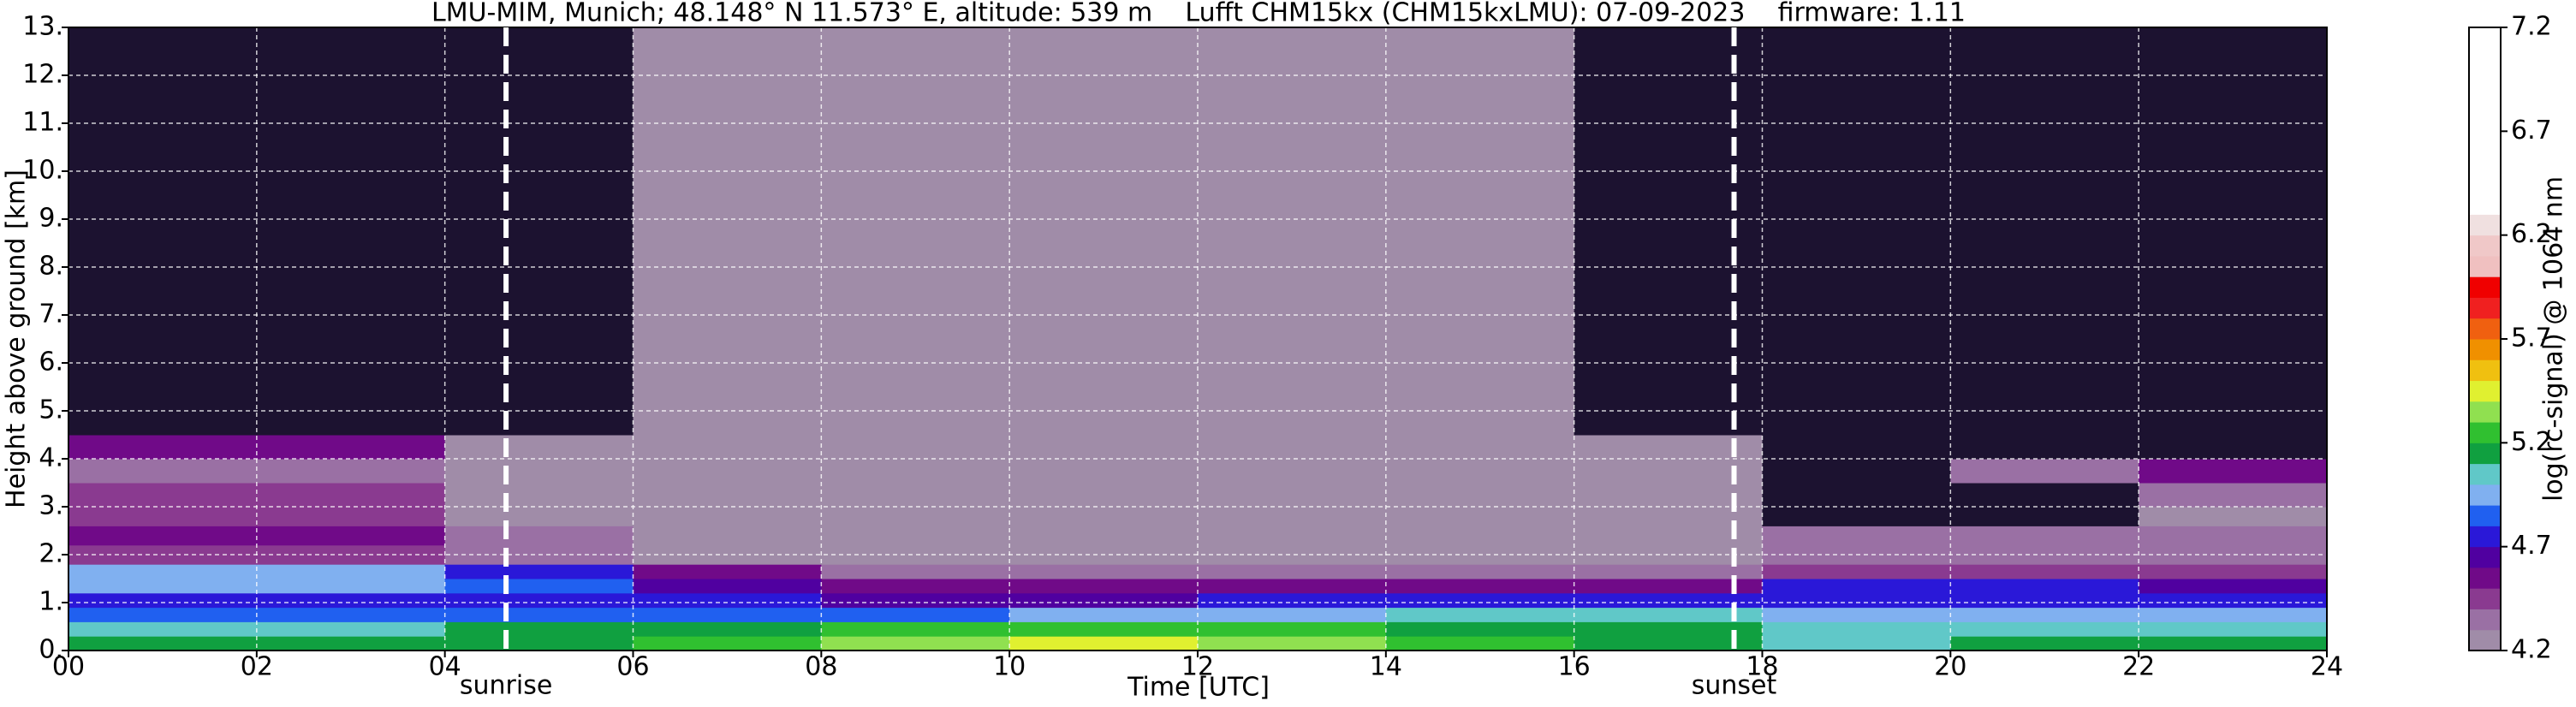 This screenshot has height=707, width=2576. I want to click on y-tick-label: 5., so click(51, 410).